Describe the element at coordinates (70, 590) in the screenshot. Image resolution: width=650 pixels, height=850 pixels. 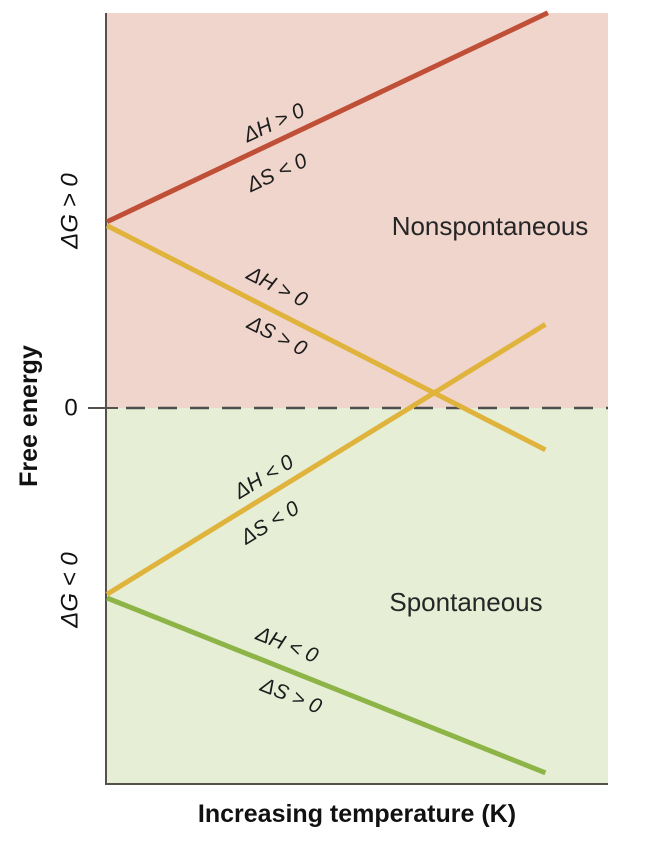
I see `y-axis-mark-negative: ΔG < 0` at that location.